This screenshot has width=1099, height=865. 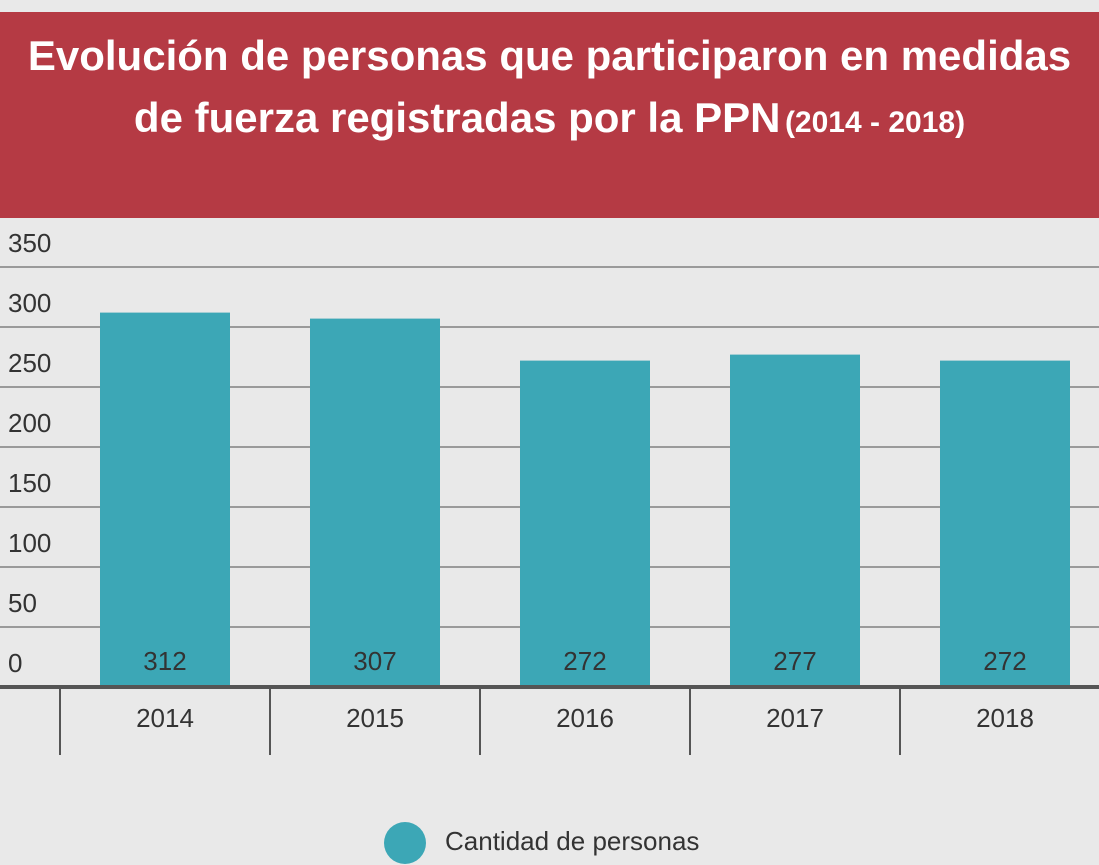 I want to click on legend-label: Cantidad de personas, so click(x=572, y=841).